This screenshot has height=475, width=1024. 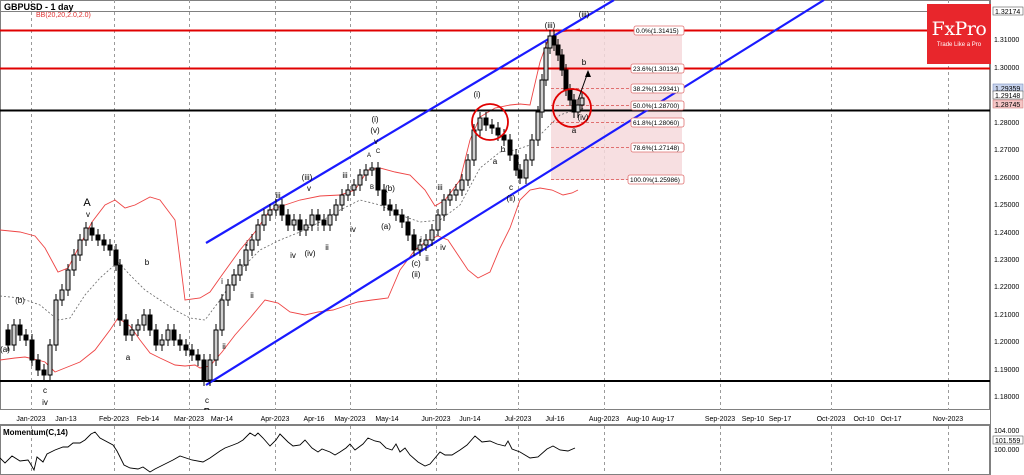 What do you see at coordinates (554, 419) in the screenshot?
I see `svg-text: Jul-16` at bounding box center [554, 419].